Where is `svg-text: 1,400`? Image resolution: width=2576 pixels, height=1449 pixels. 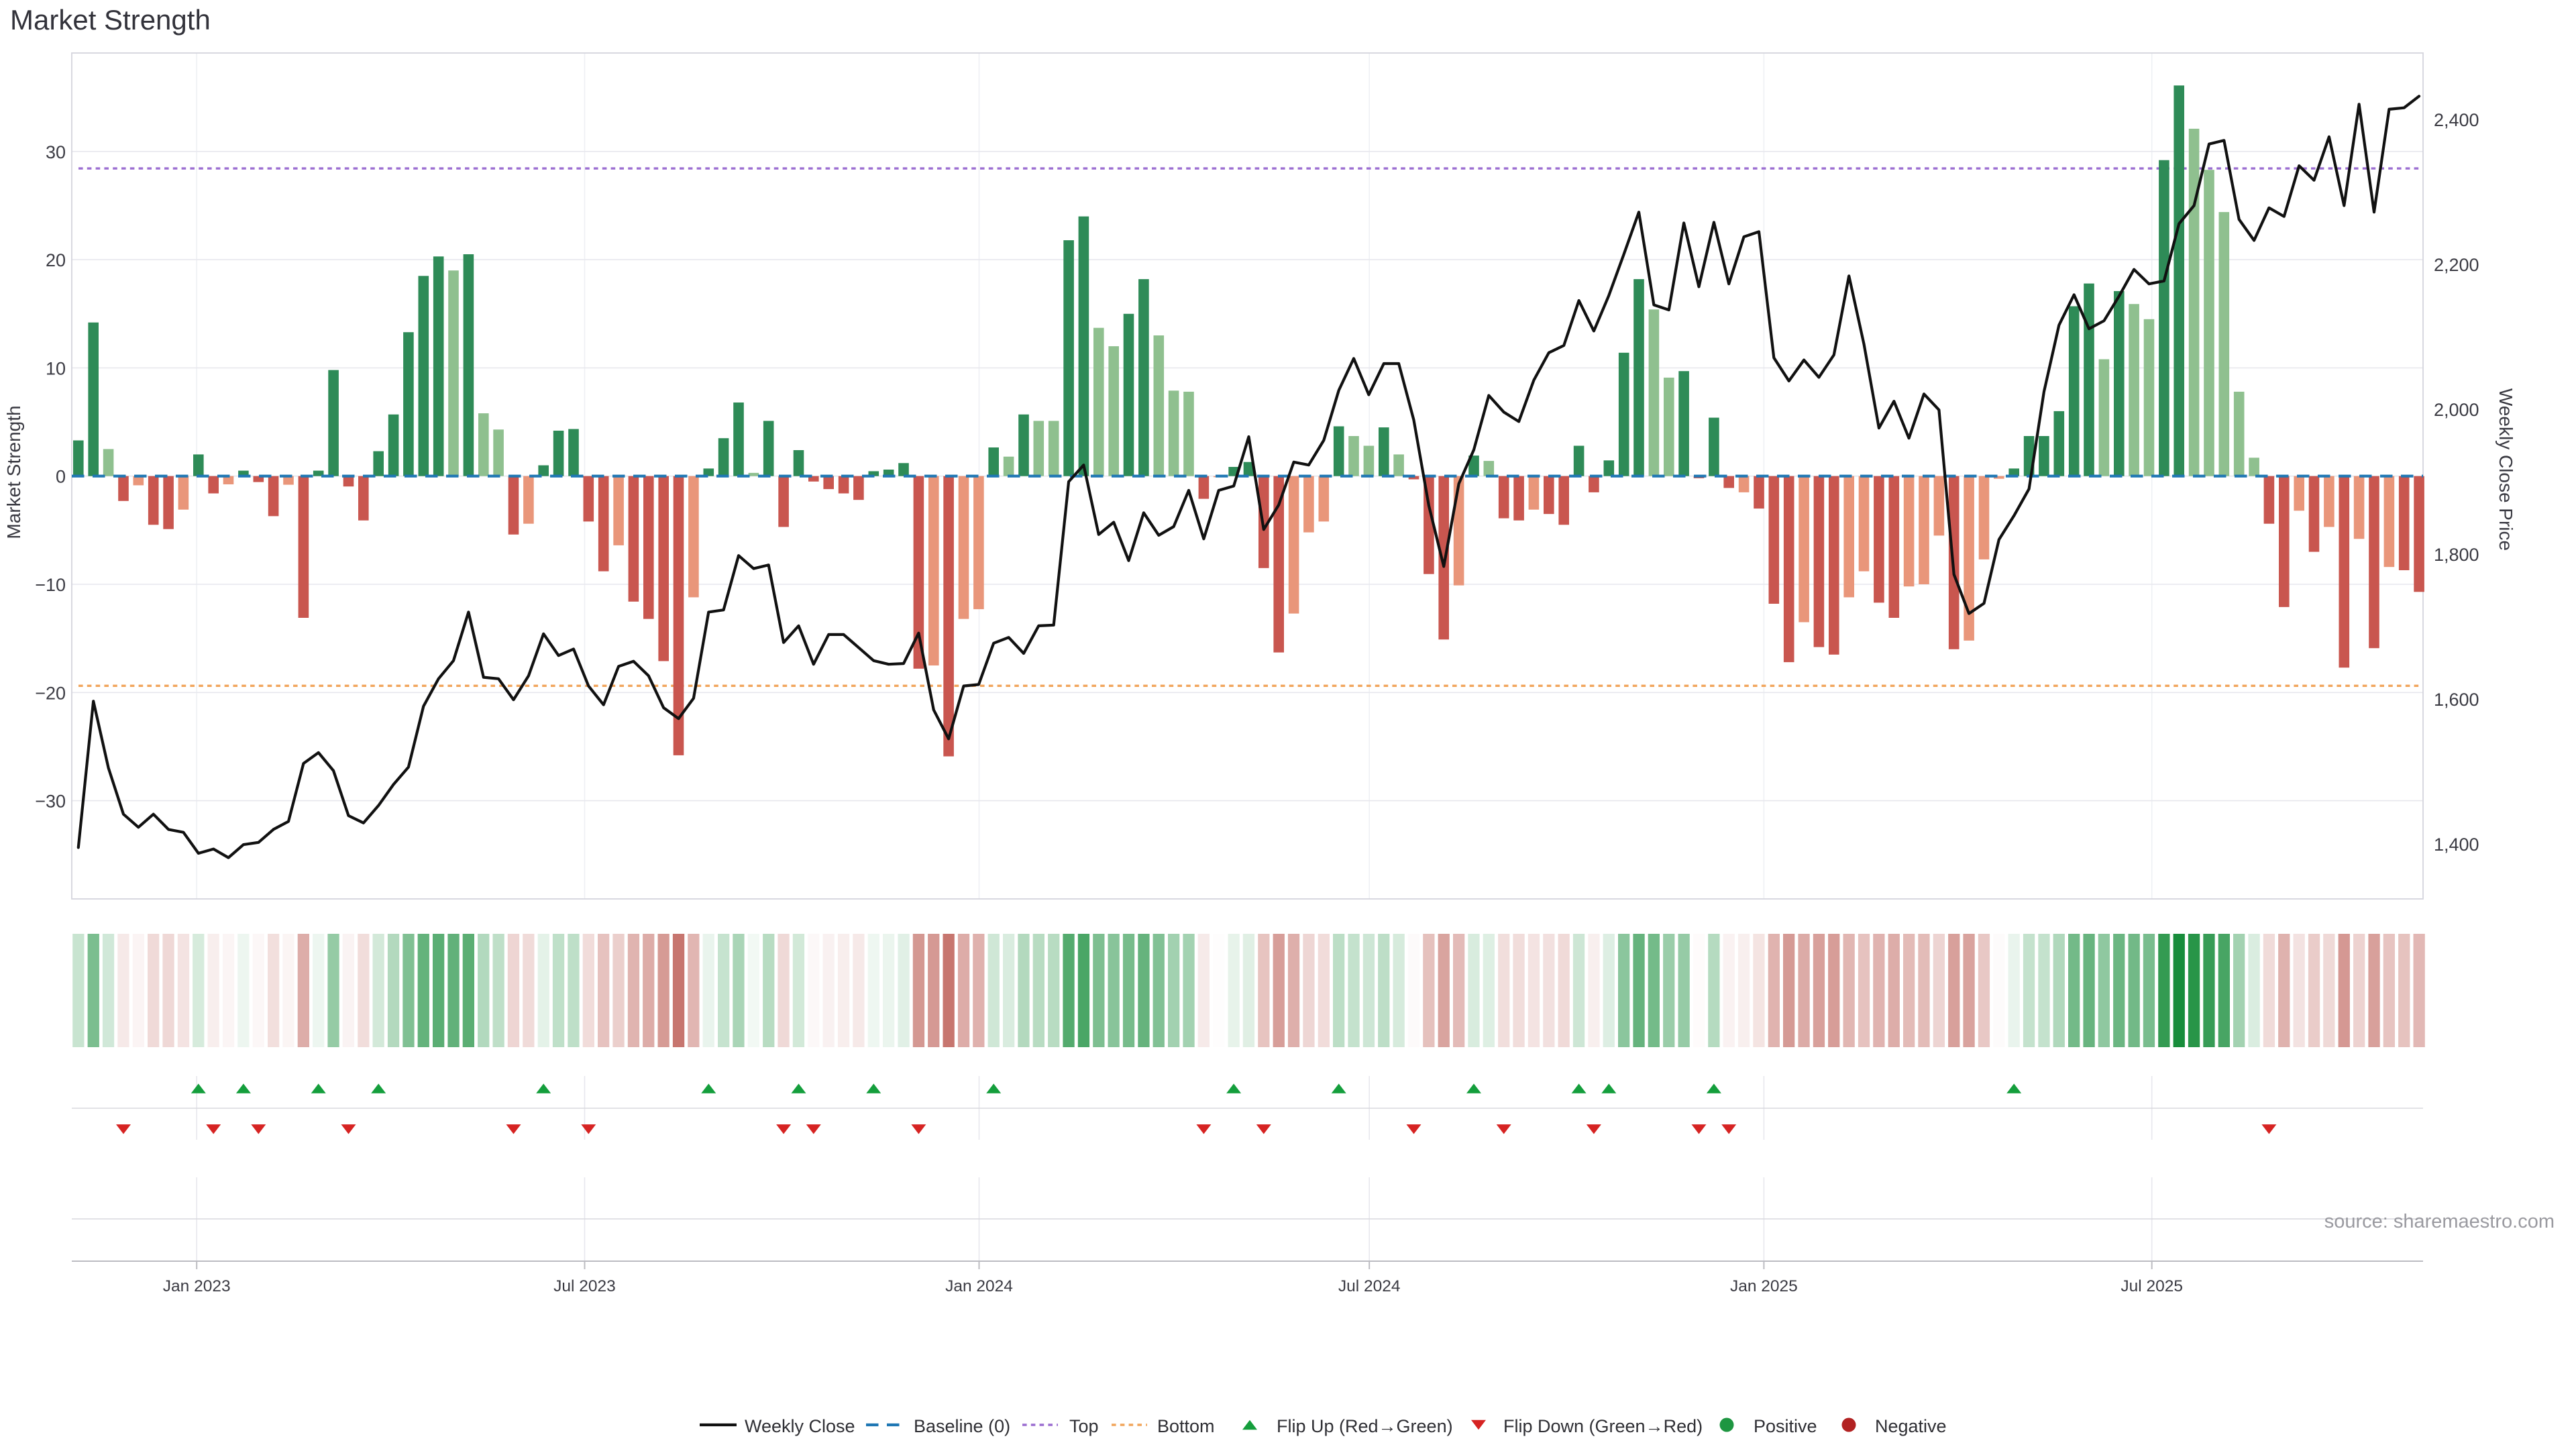 svg-text: 1,400 is located at coordinates (2456, 845).